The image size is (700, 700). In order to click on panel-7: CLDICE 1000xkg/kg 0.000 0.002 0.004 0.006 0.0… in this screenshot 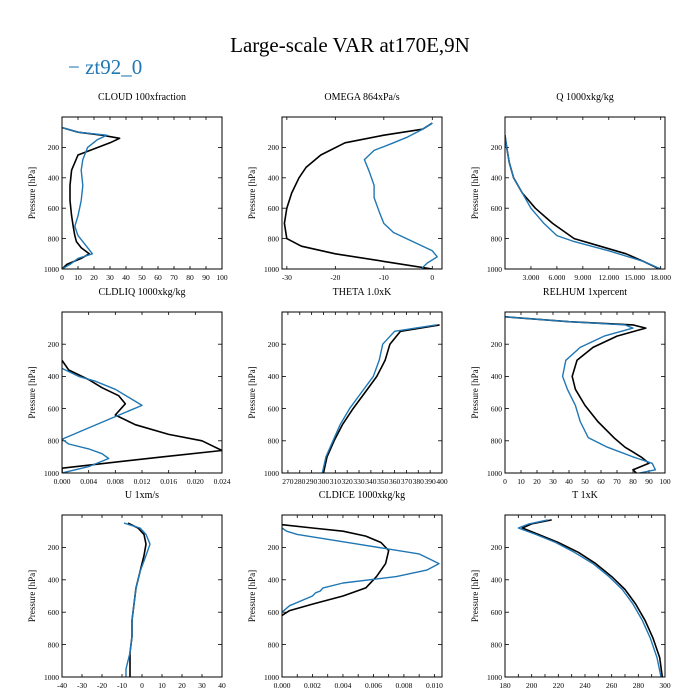, I will do `click(345, 590)`.